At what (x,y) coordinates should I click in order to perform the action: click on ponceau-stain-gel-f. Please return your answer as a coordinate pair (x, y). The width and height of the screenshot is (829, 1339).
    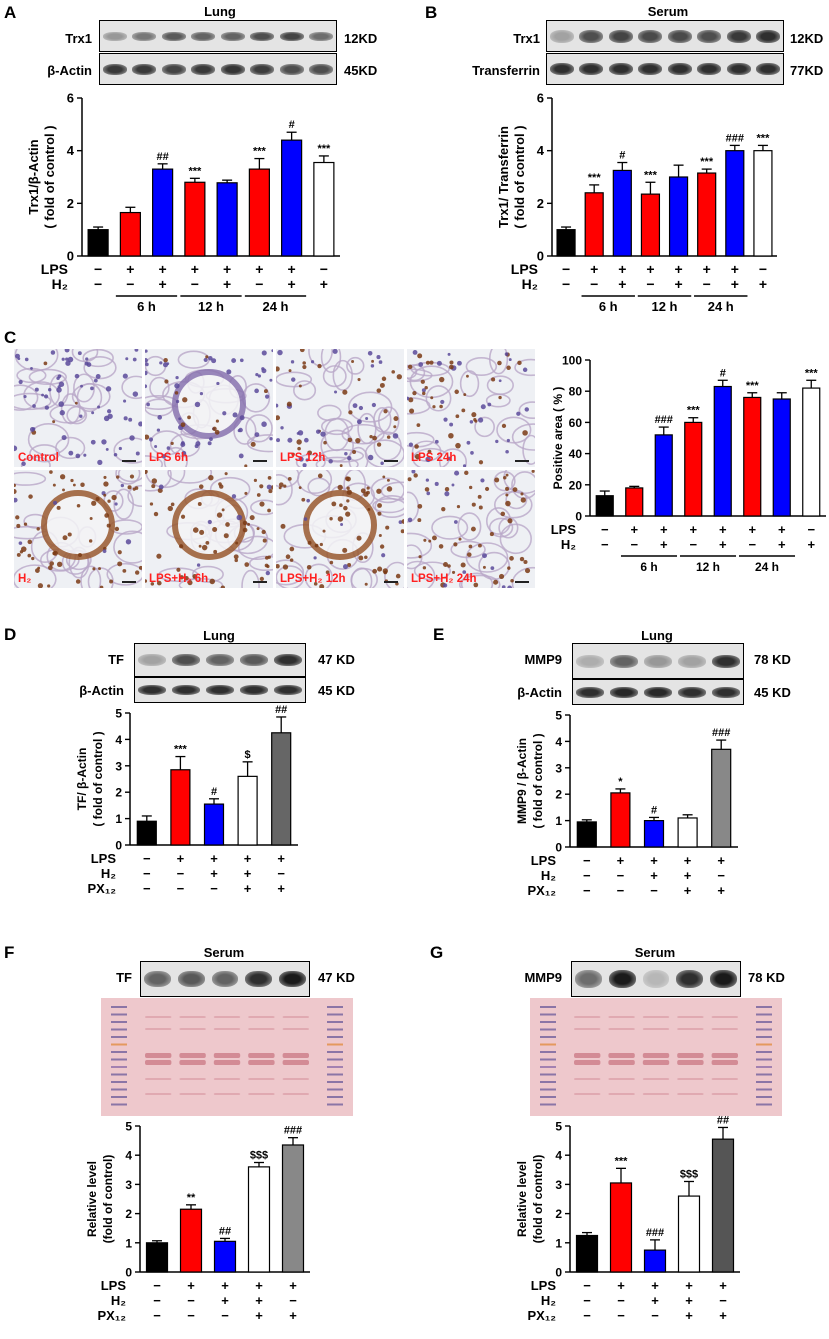
    Looking at the image, I should click on (227, 1057).